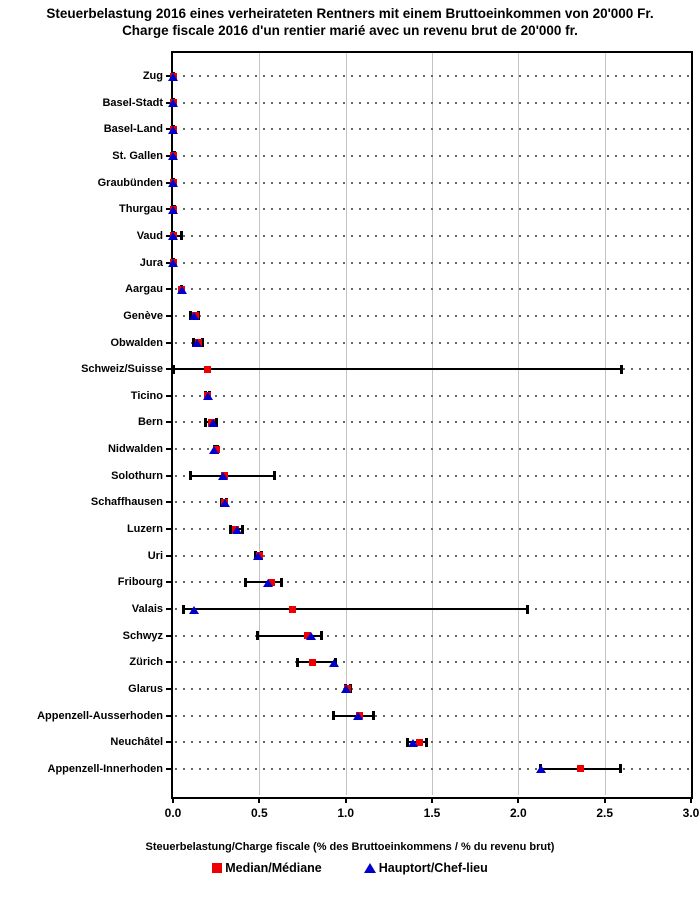 The width and height of the screenshot is (700, 900). Describe the element at coordinates (135, 449) in the screenshot. I see `canton-label: Nidwalden` at that location.